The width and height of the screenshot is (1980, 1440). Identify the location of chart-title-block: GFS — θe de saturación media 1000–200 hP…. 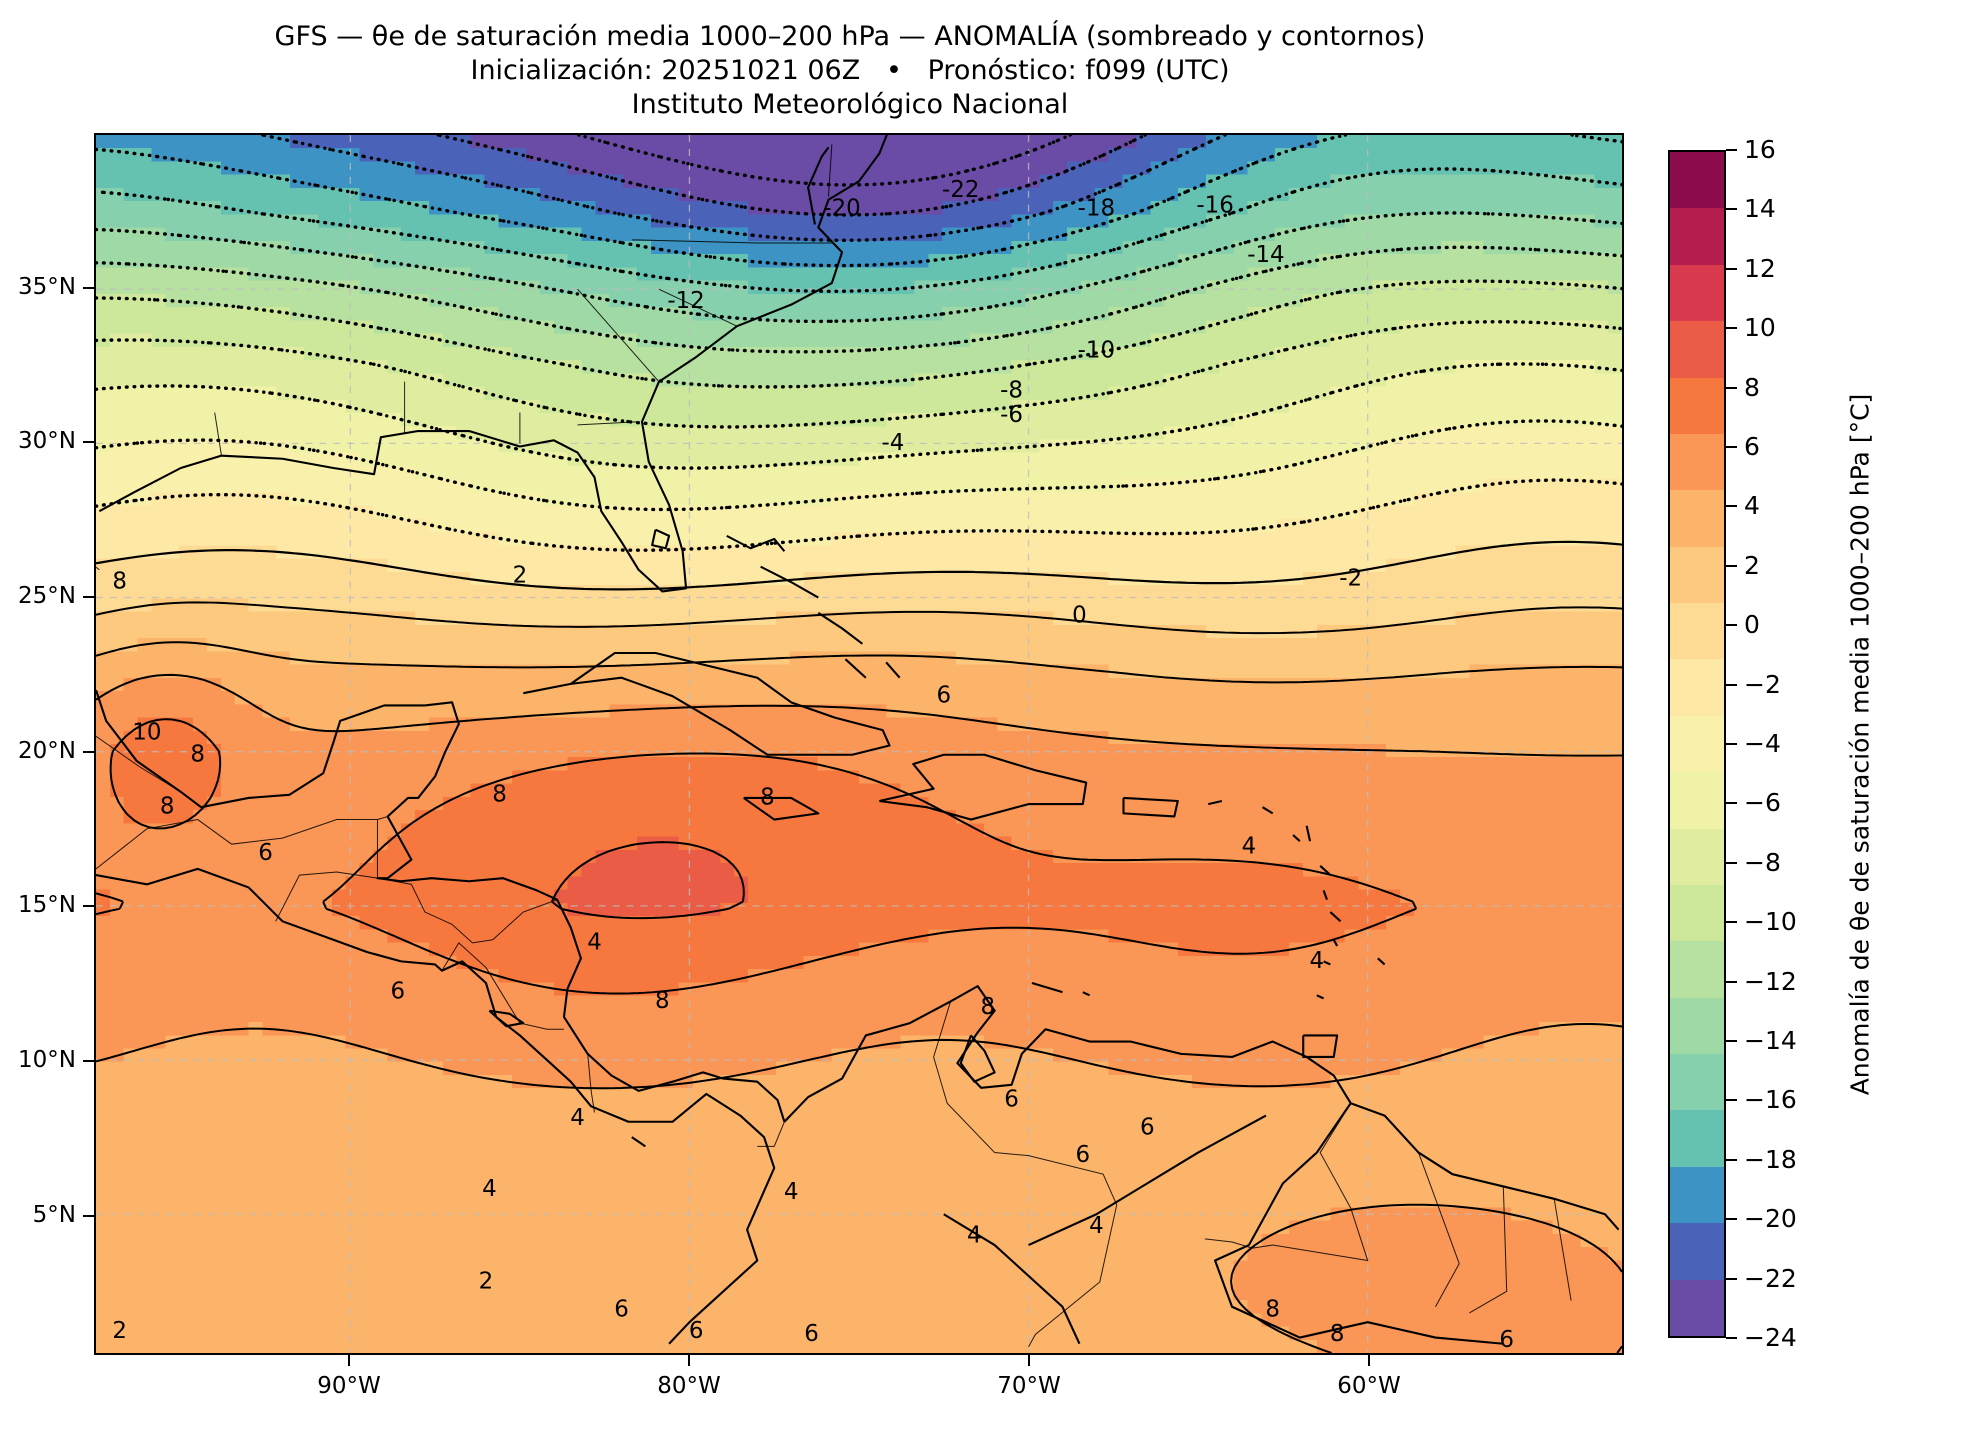
(850, 71).